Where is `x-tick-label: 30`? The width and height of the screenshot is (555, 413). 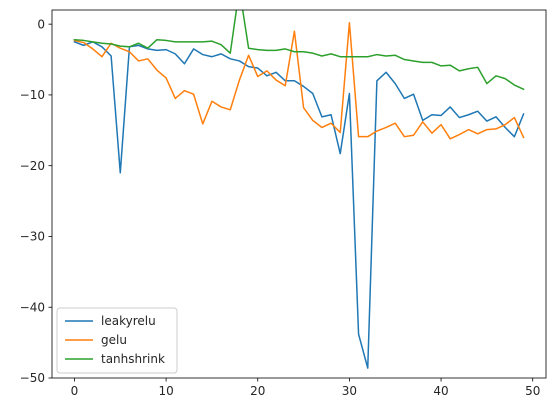
x-tick-label: 30 is located at coordinates (349, 391).